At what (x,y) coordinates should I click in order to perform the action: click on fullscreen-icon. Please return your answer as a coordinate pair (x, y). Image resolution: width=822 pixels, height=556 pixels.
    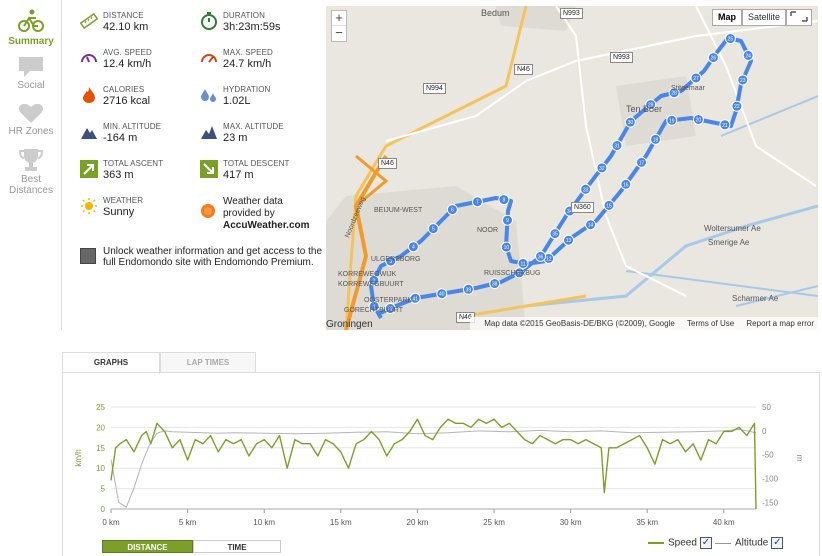
    Looking at the image, I should click on (799, 16).